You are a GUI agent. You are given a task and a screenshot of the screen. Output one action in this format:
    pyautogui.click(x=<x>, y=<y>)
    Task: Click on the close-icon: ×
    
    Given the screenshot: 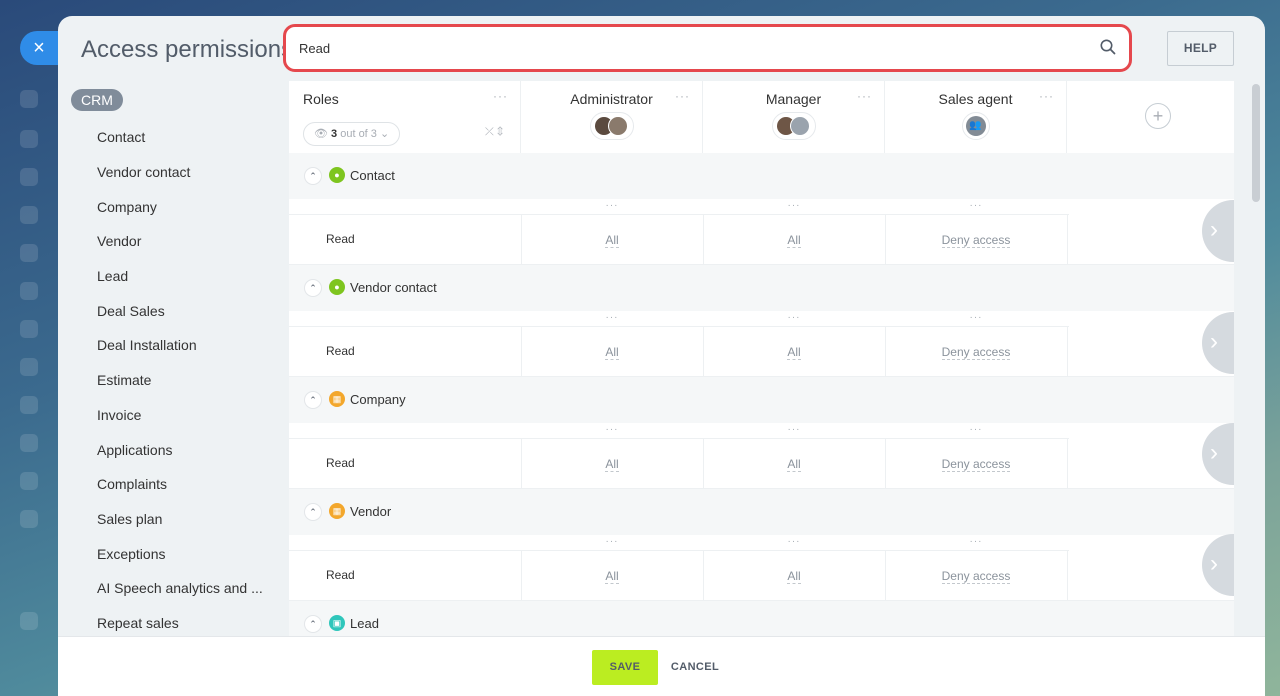 What is the action you would take?
    pyautogui.click(x=39, y=48)
    